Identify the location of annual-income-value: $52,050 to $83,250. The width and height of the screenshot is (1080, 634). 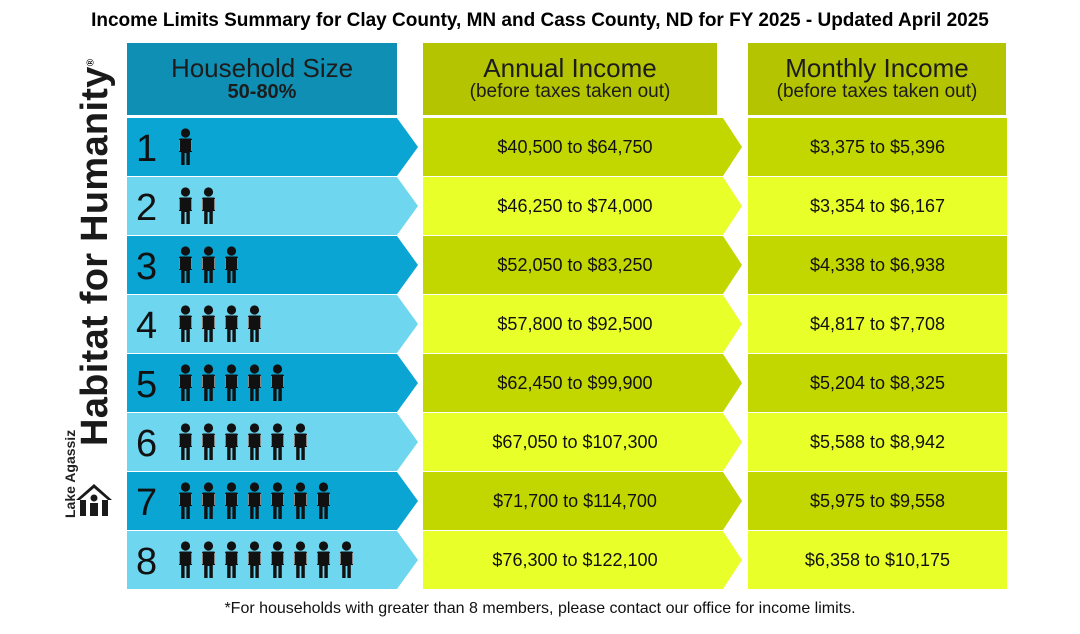
(575, 264).